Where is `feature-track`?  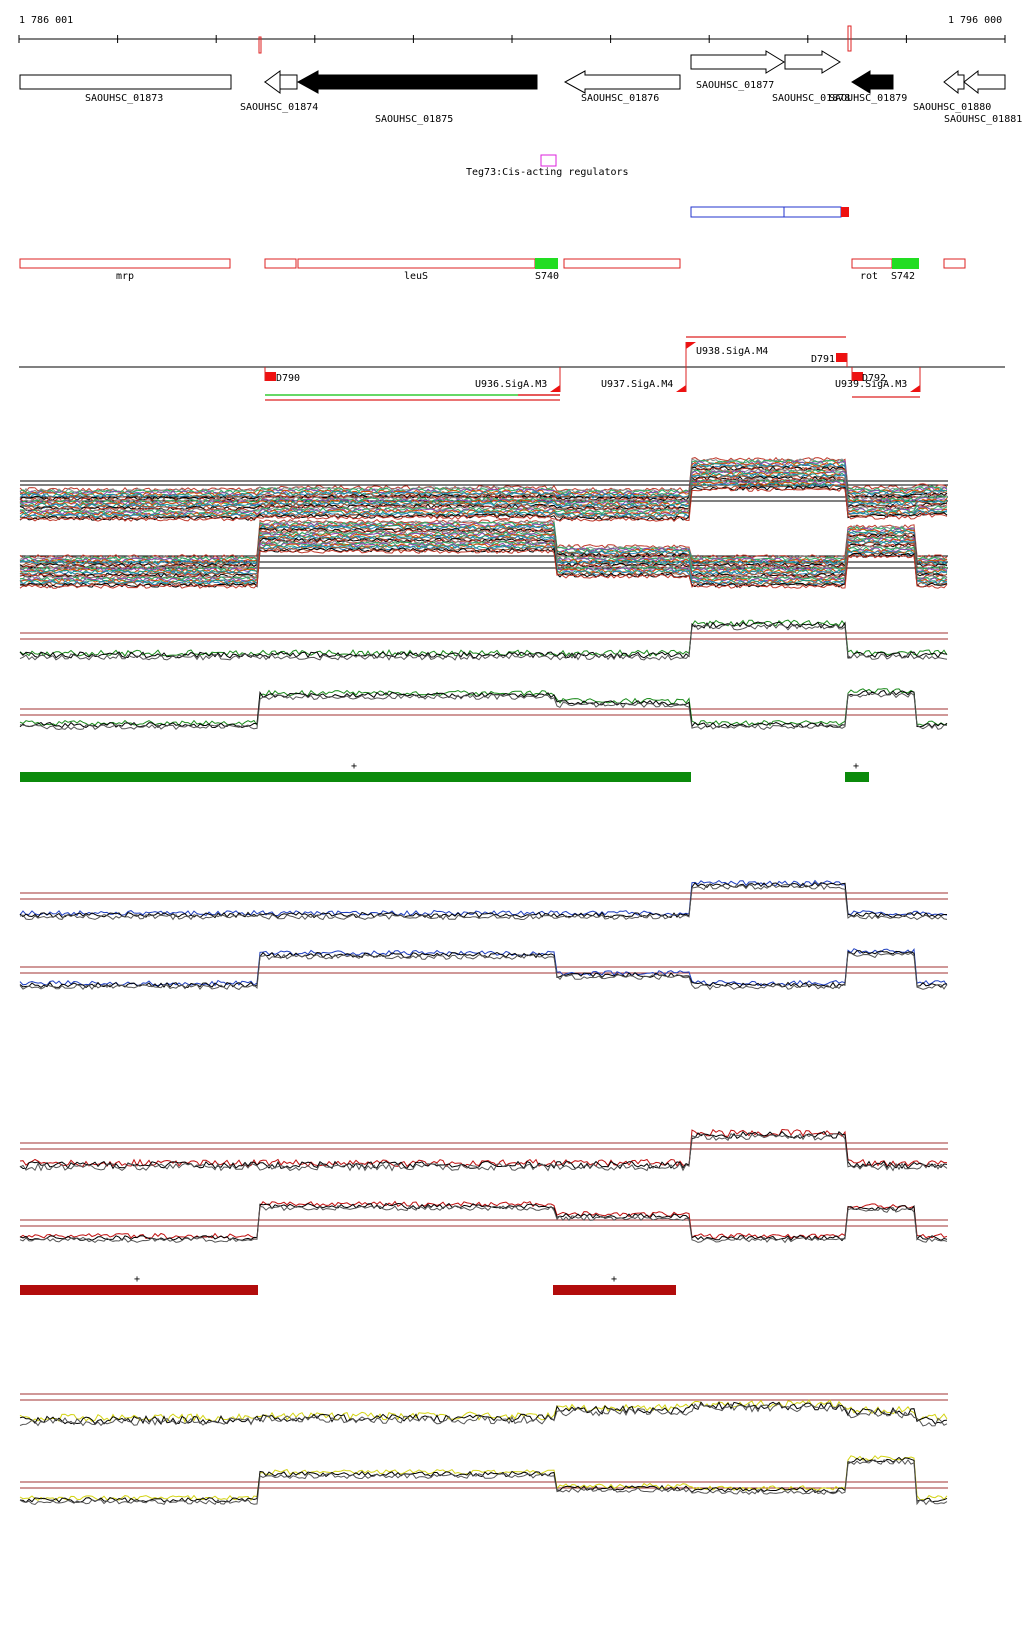
feature-track is located at coordinates (769, 212).